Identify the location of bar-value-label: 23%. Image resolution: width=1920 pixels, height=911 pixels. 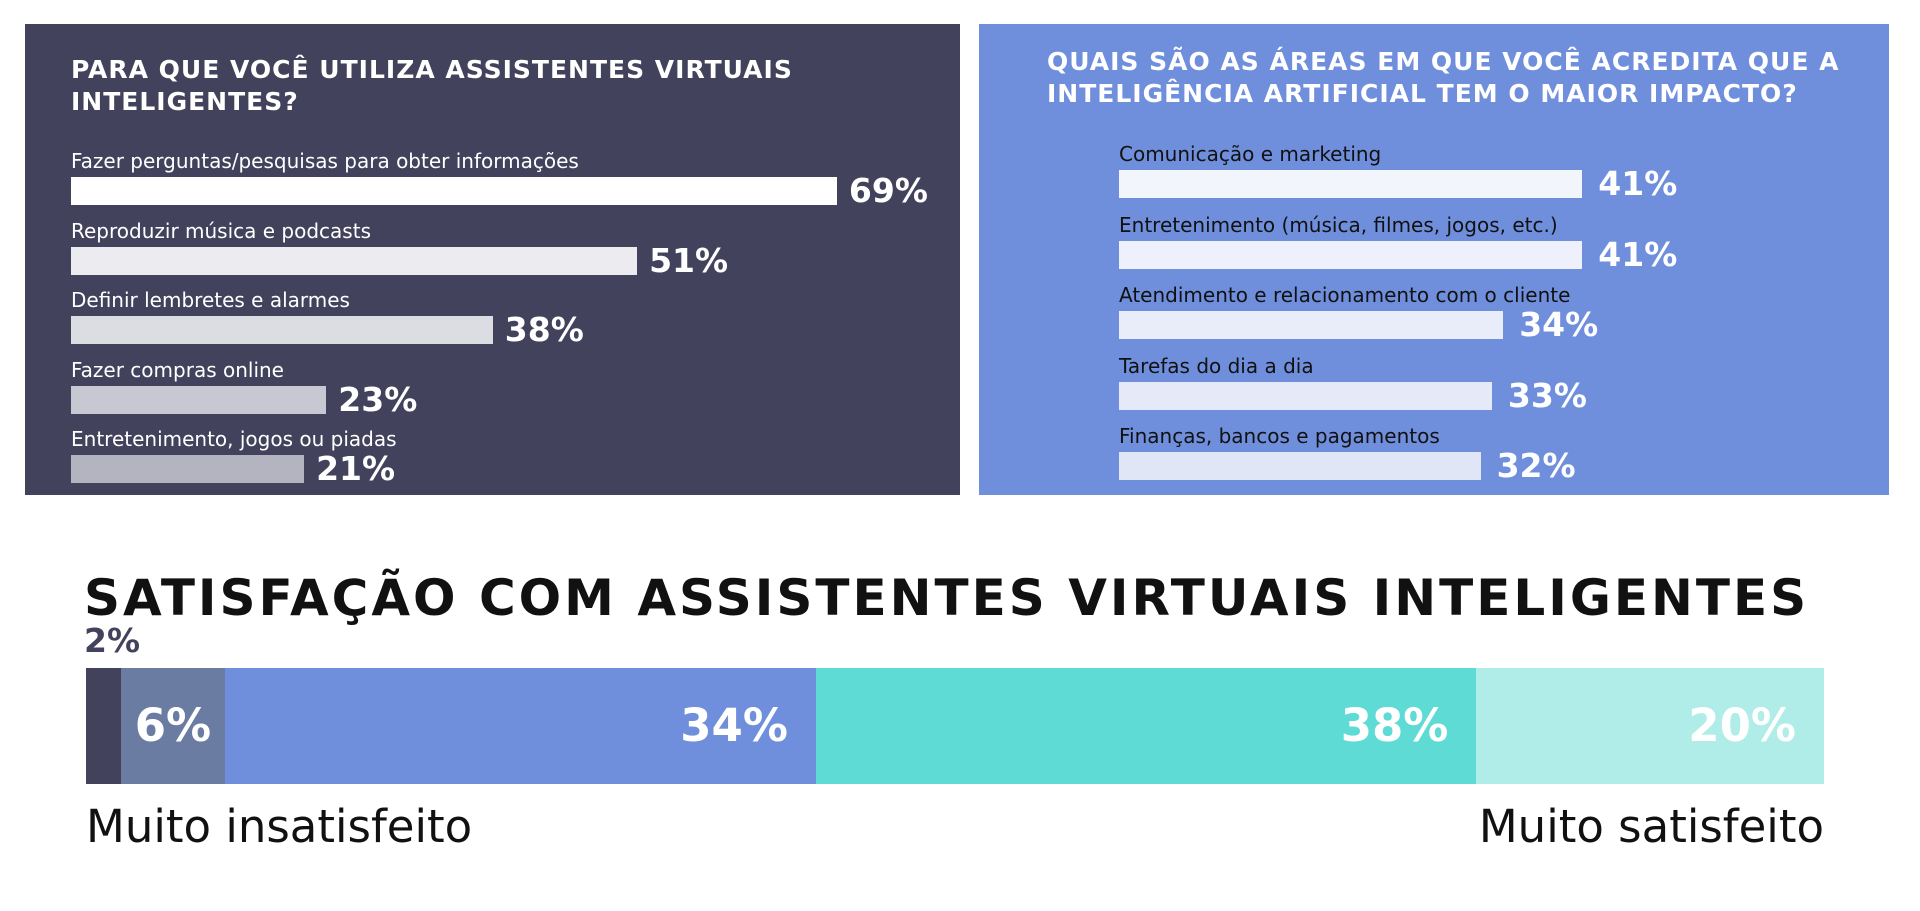
(378, 399).